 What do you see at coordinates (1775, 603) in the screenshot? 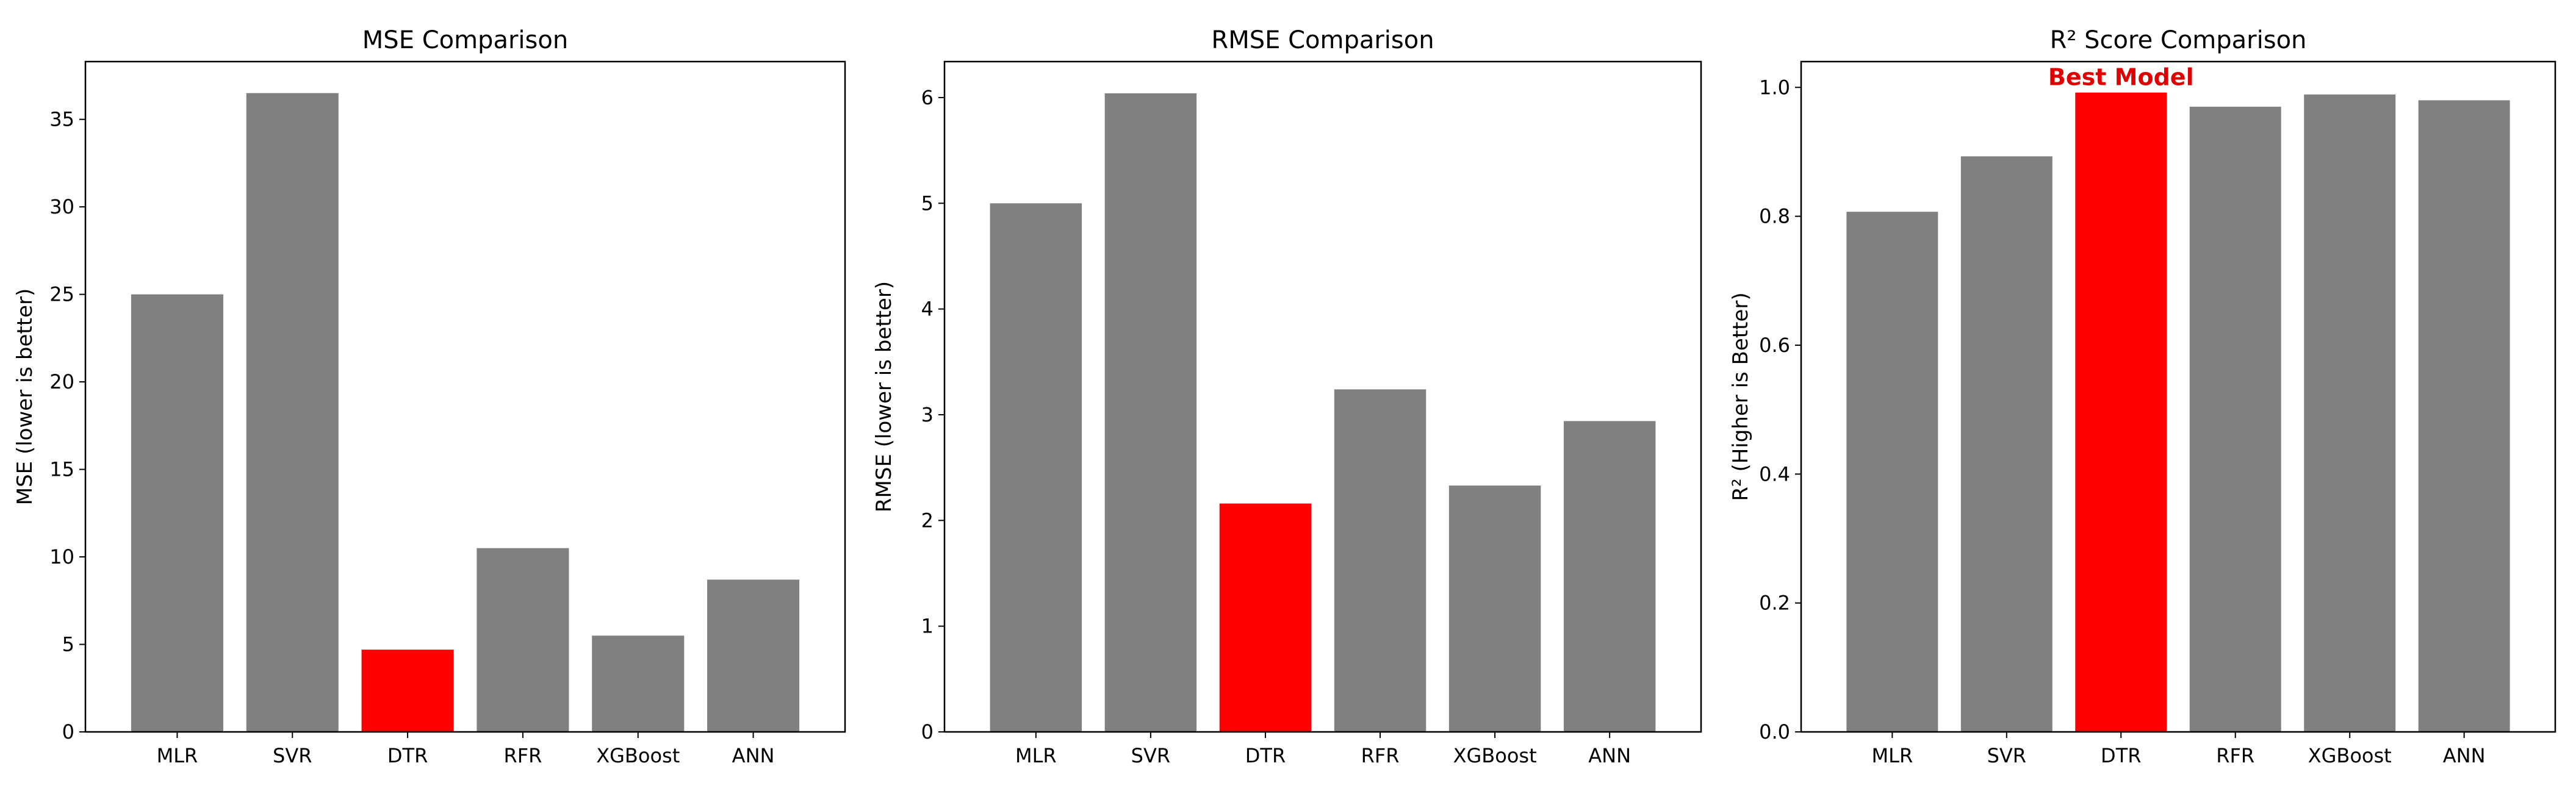
I see `y-tick-label: 0.2` at bounding box center [1775, 603].